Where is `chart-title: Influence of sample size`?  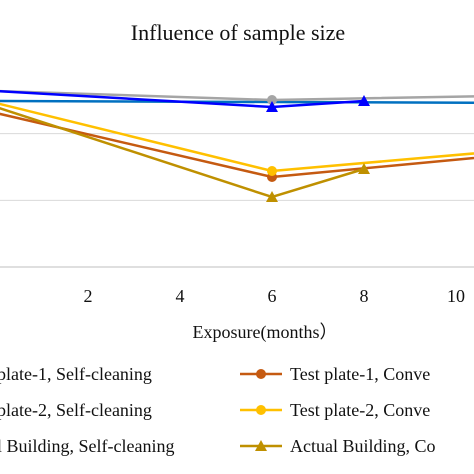
chart-title: Influence of sample size is located at coordinates (238, 32).